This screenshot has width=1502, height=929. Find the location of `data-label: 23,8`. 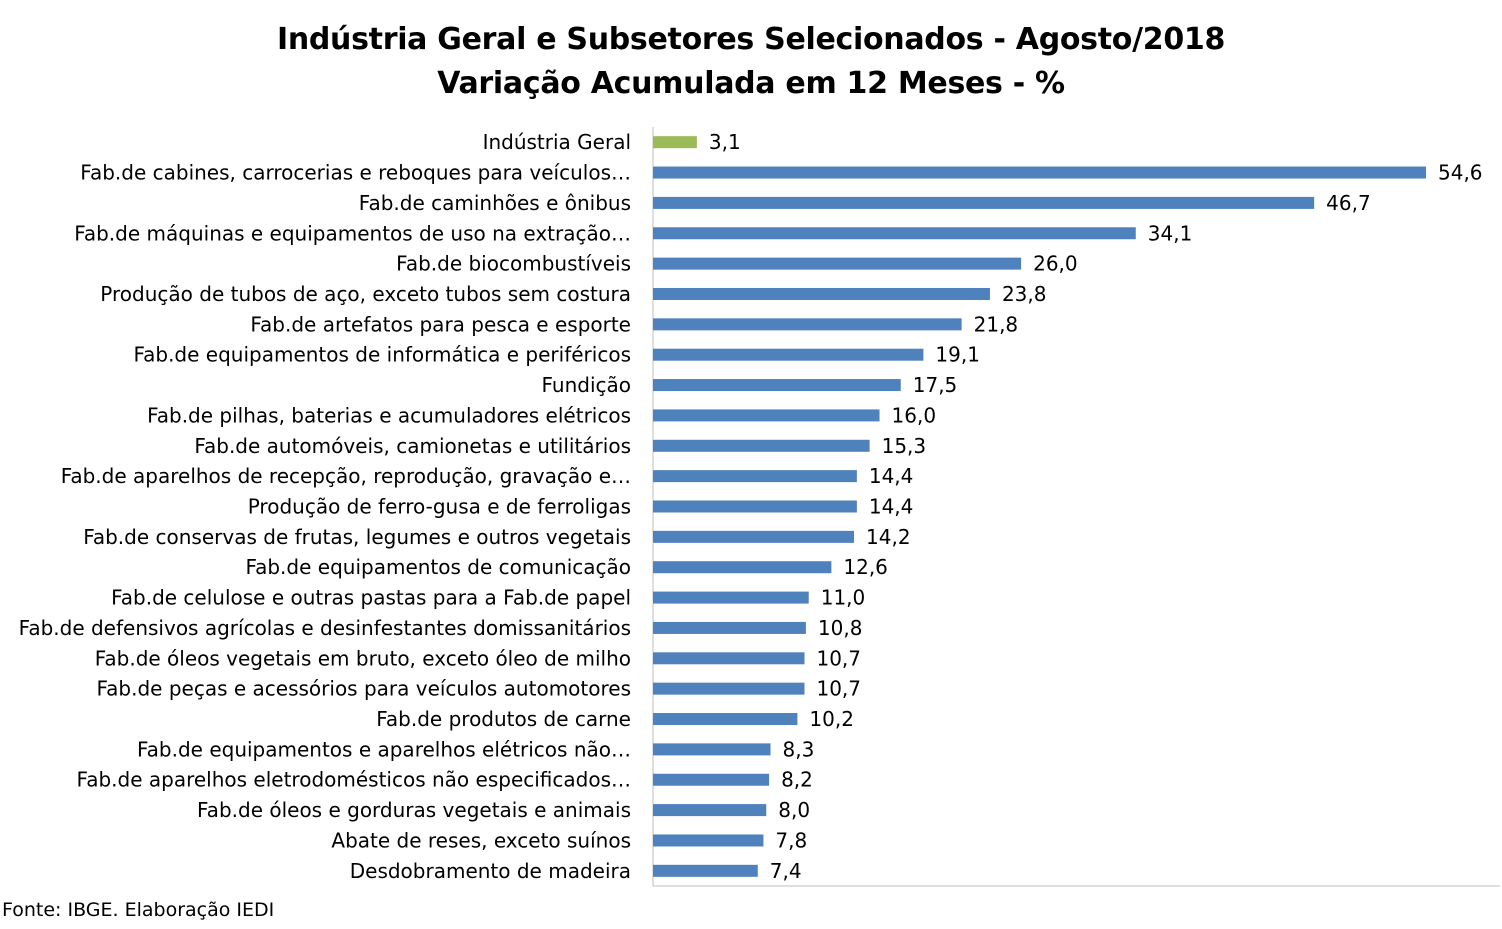

data-label: 23,8 is located at coordinates (1024, 294).